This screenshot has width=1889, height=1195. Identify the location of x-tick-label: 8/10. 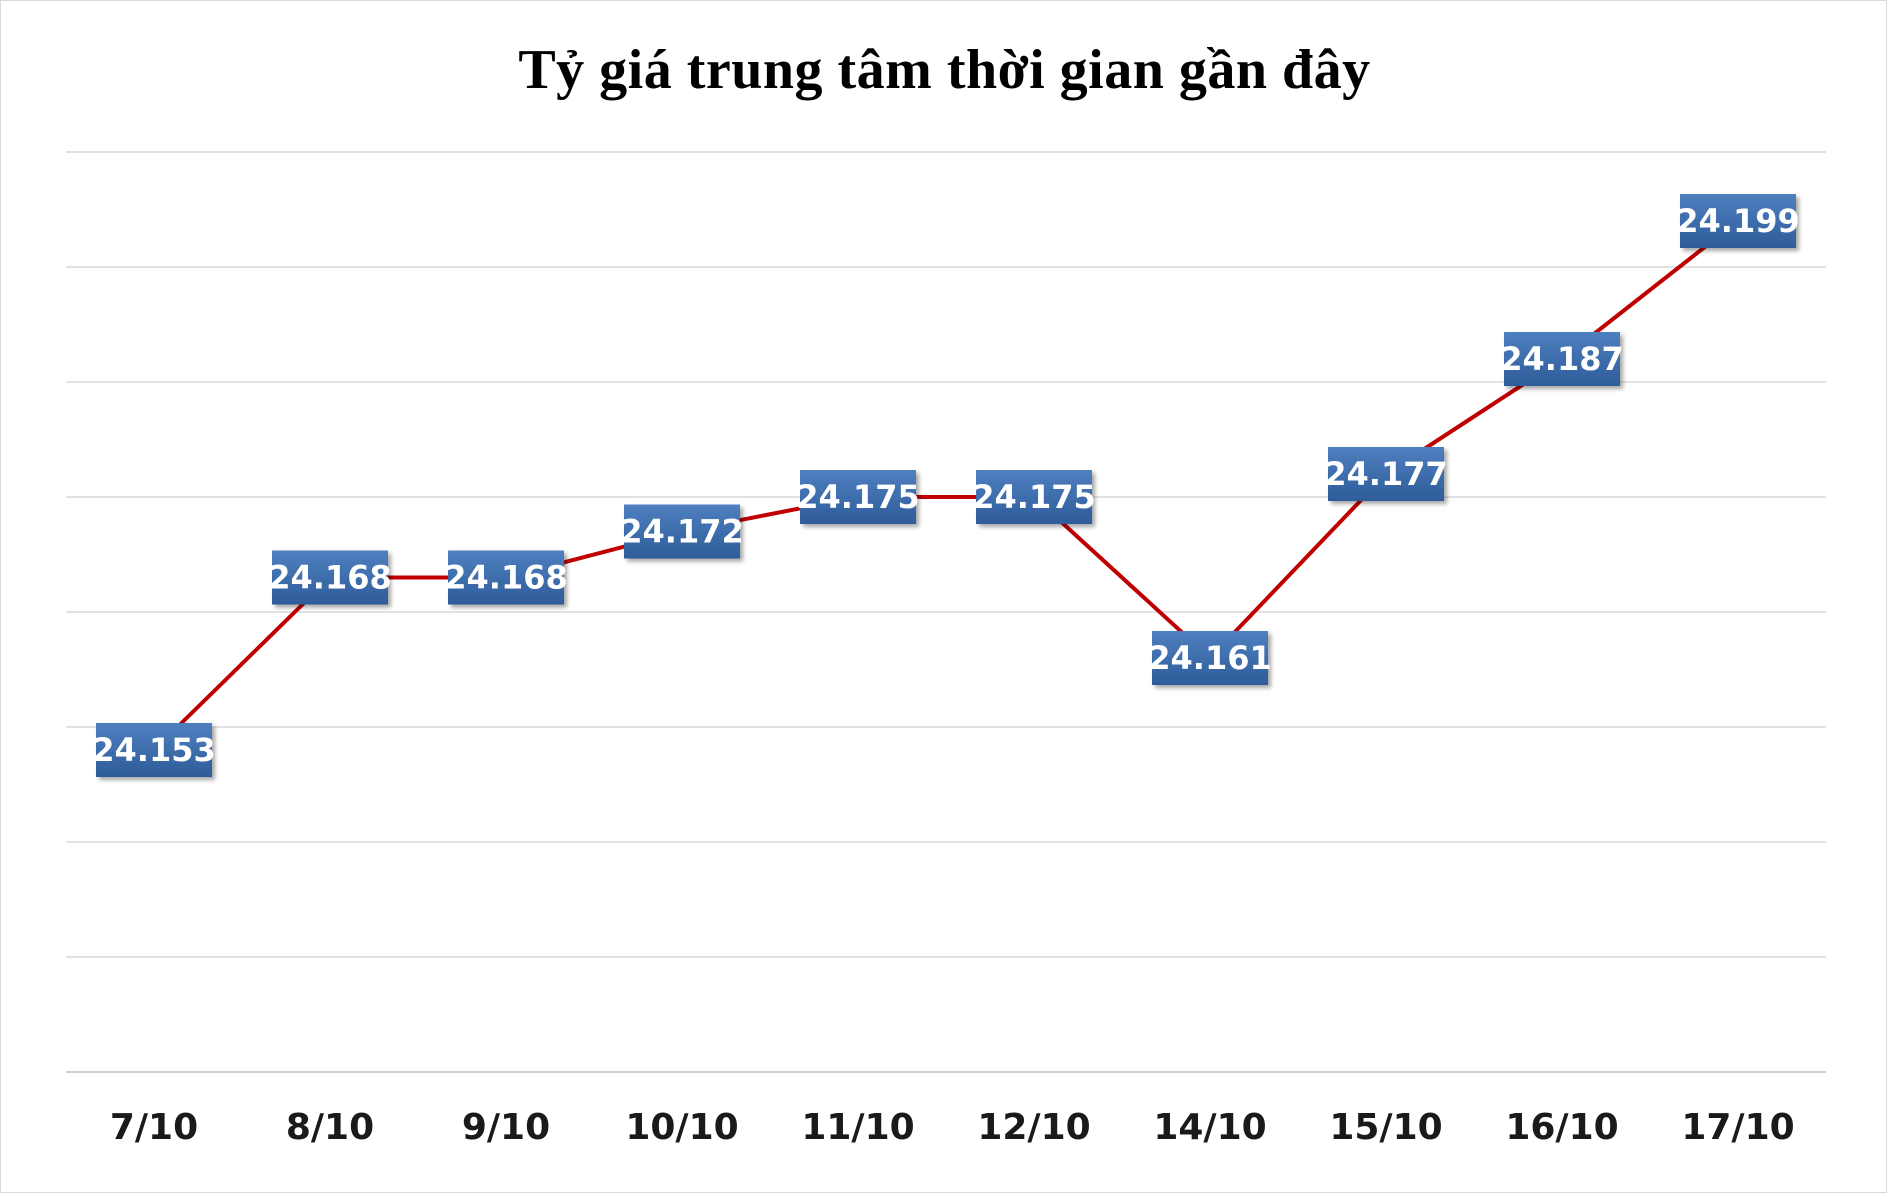
(330, 1127).